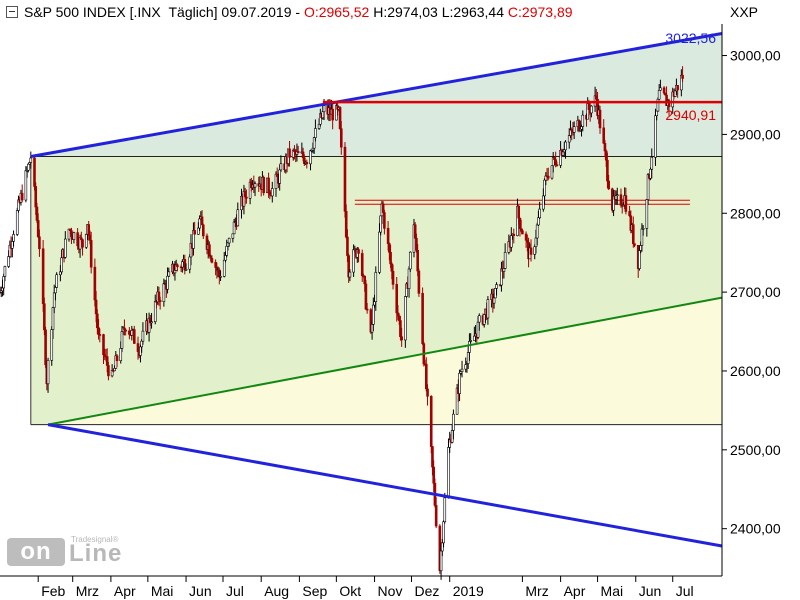 This screenshot has width=800, height=600. What do you see at coordinates (64, 552) in the screenshot?
I see `onlinebroker-watermark: on Line Tradesignal®` at bounding box center [64, 552].